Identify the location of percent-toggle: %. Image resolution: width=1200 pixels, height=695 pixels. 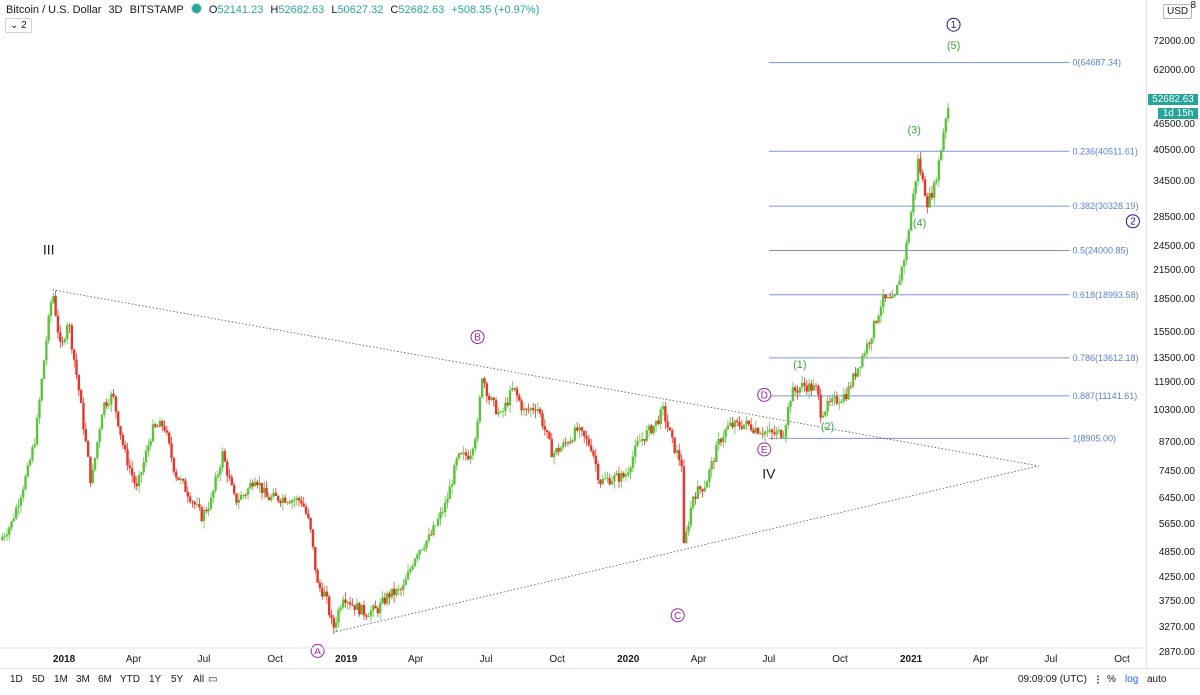
(1111, 679).